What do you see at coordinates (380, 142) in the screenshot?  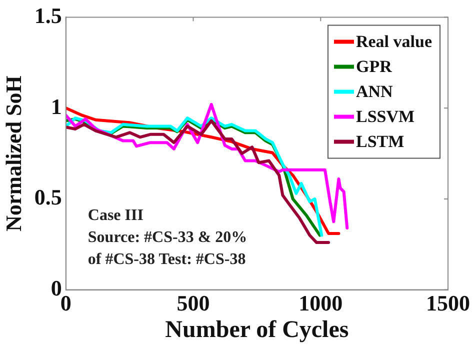 I see `legend-label: LSTM` at bounding box center [380, 142].